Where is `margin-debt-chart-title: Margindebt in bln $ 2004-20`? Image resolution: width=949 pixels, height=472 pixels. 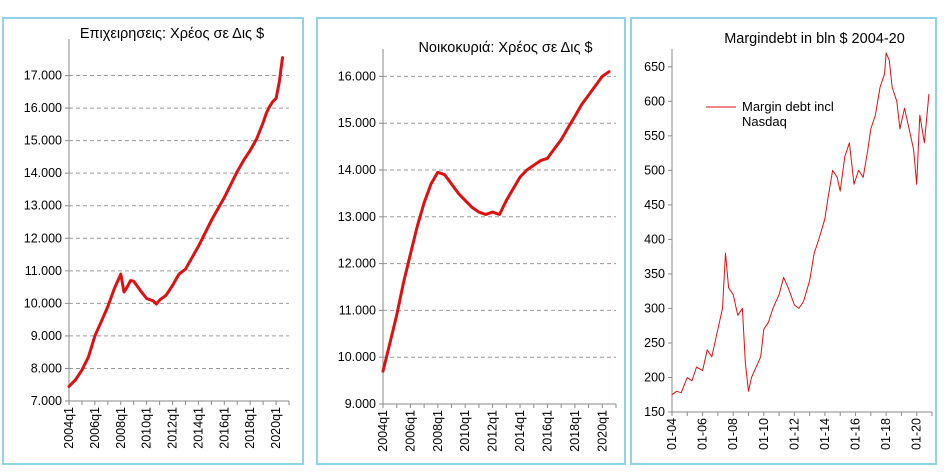 margin-debt-chart-title: Margindebt in bln $ 2004-20 is located at coordinates (814, 39).